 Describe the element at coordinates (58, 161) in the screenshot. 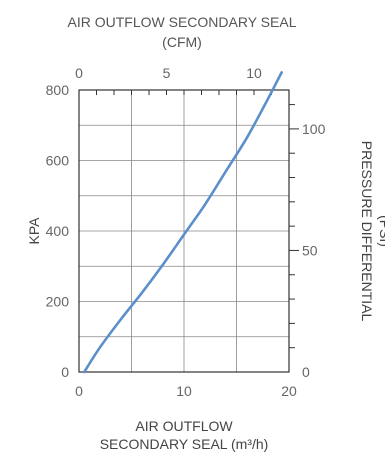

I see `y-axis-tick-label: 600` at that location.